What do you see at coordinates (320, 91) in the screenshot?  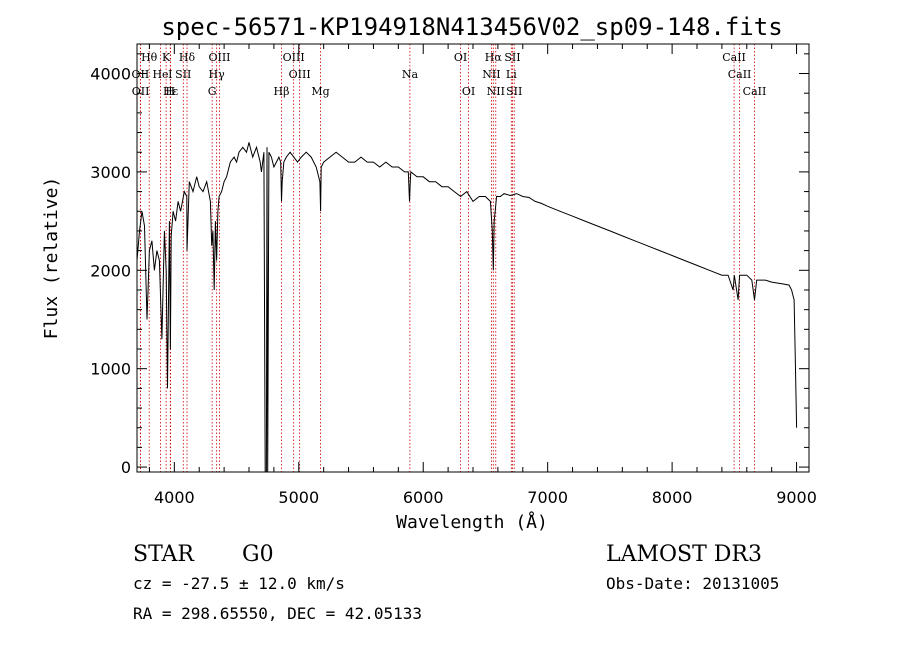 I see `line-label: Mg` at bounding box center [320, 91].